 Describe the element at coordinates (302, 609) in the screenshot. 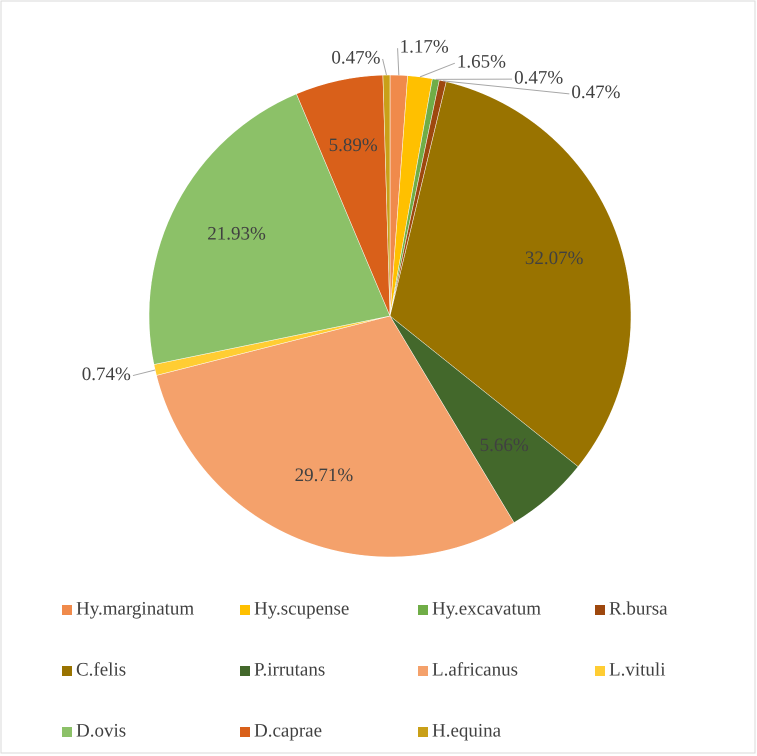

I see `legend-label: Hy.scupense` at that location.